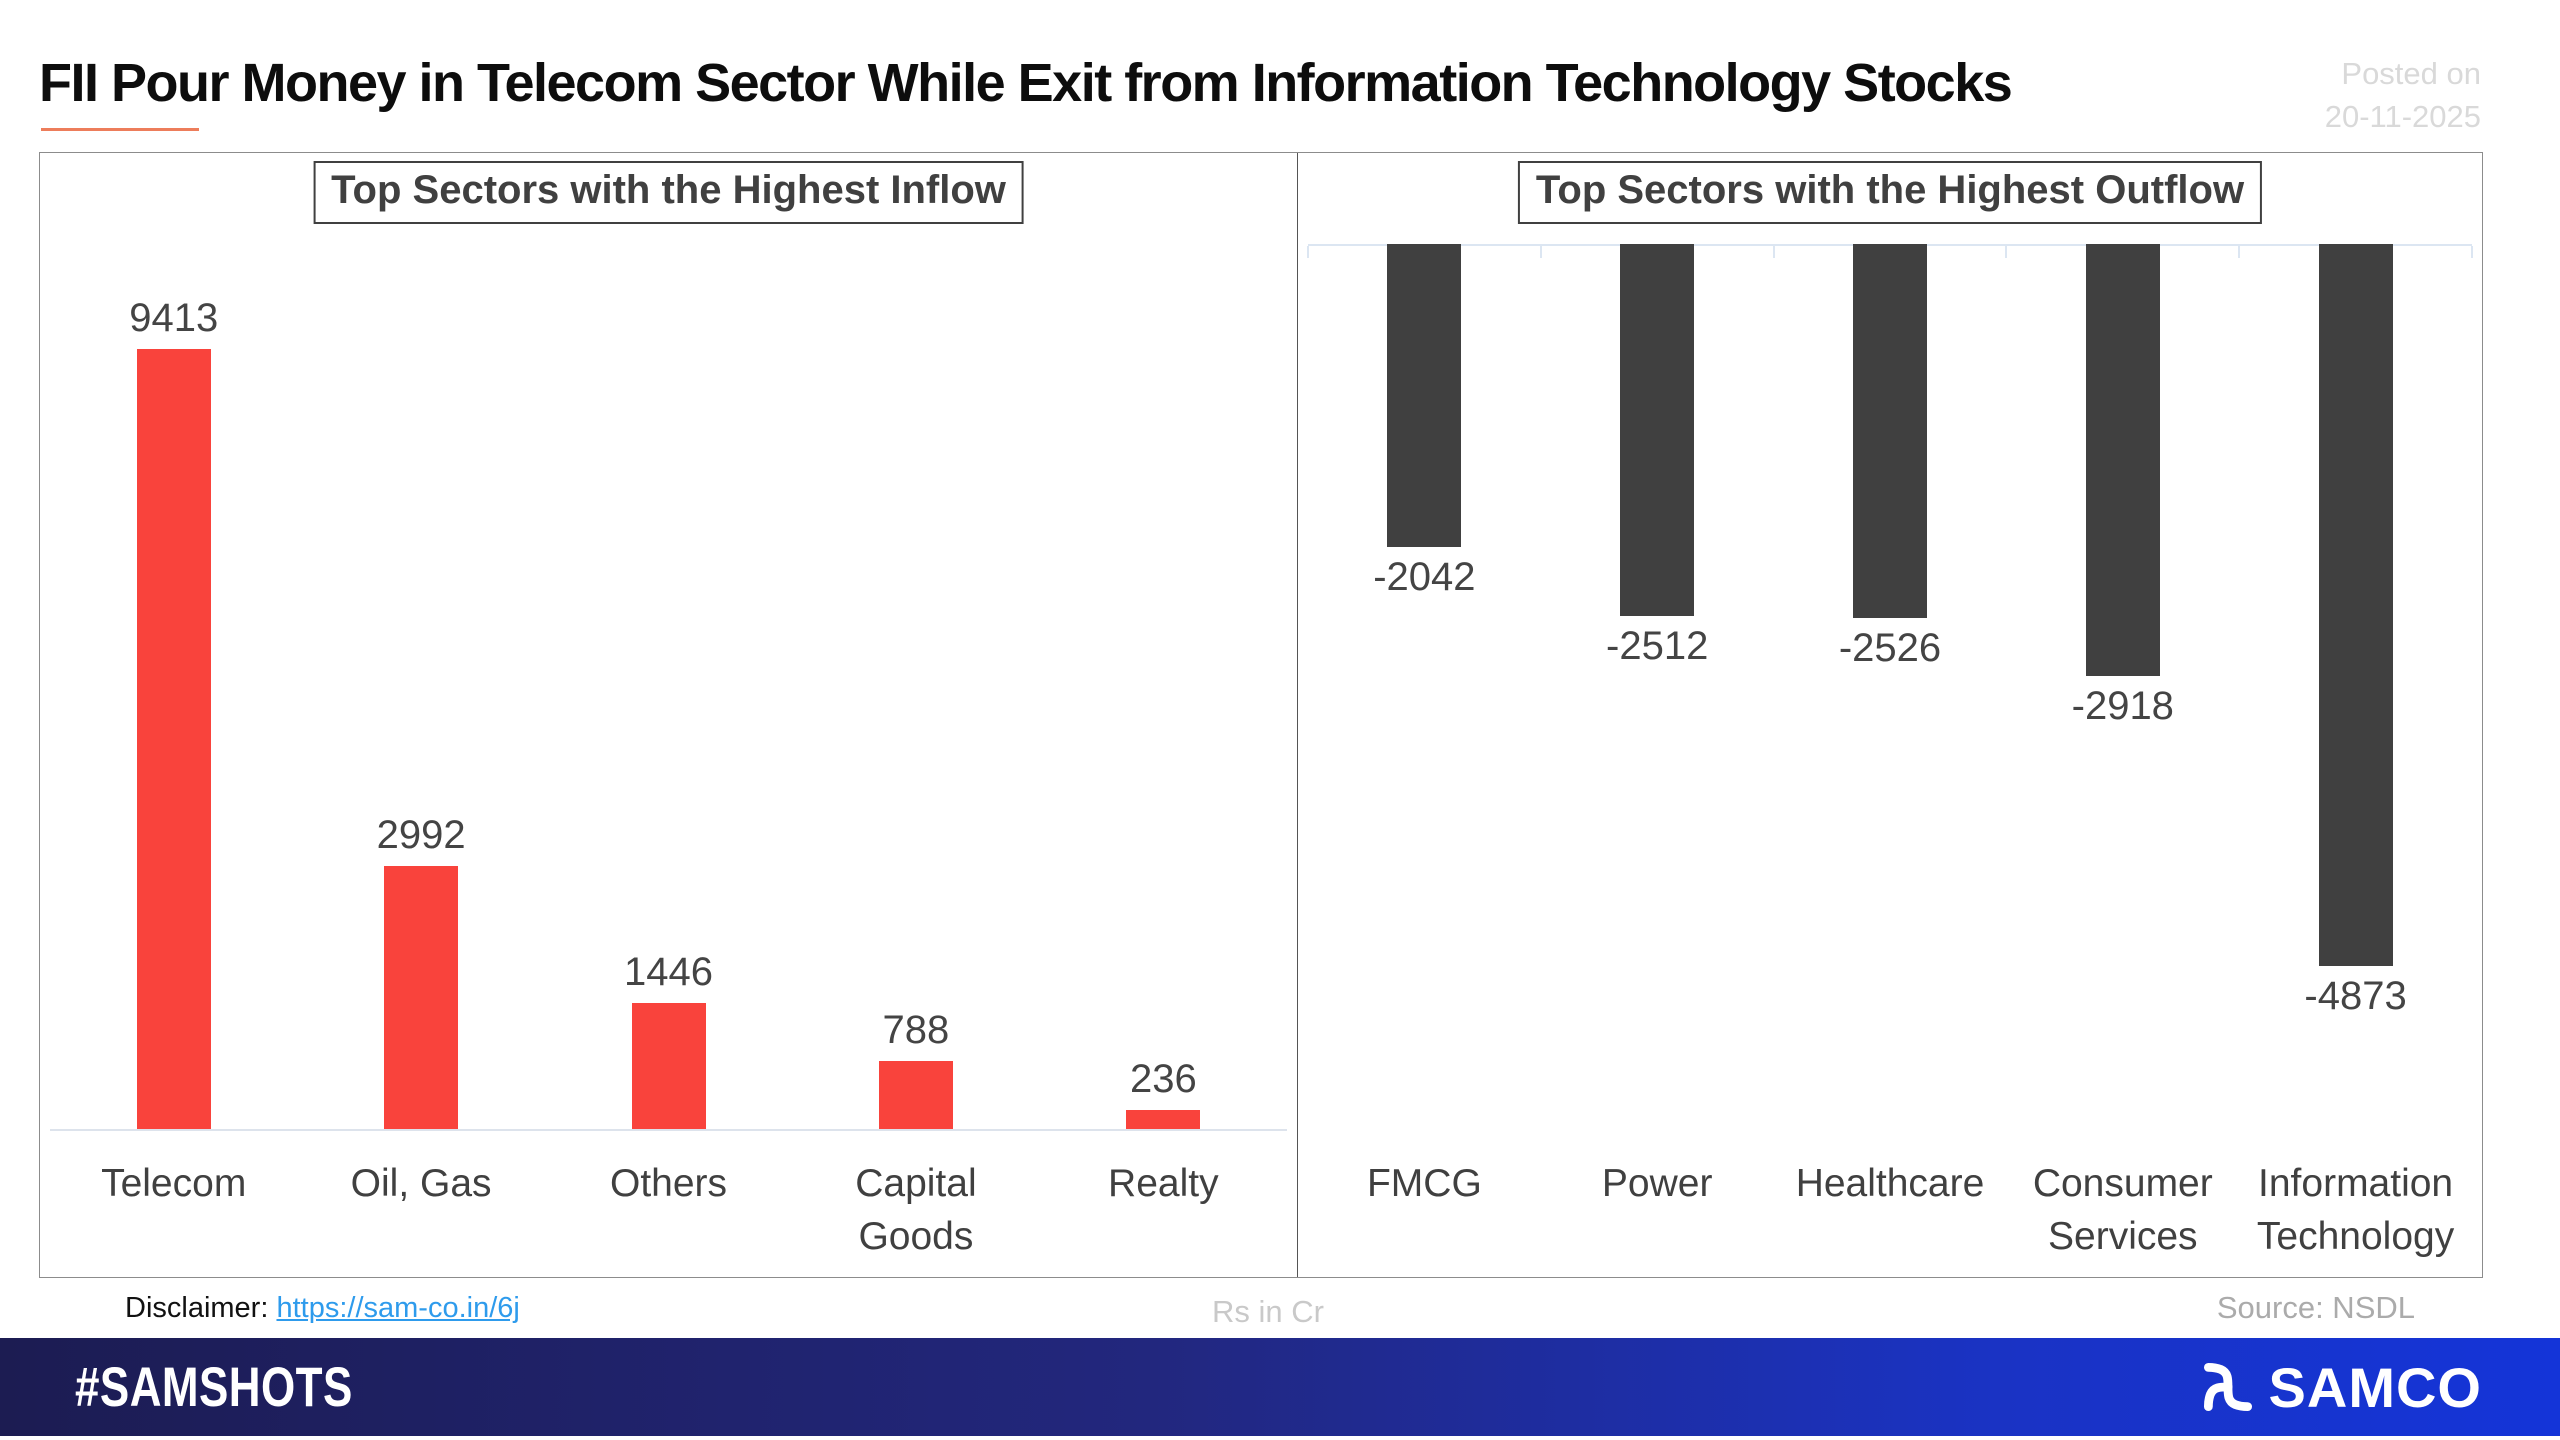  What do you see at coordinates (2122, 706) in the screenshot?
I see `bar-value-label: -2918` at bounding box center [2122, 706].